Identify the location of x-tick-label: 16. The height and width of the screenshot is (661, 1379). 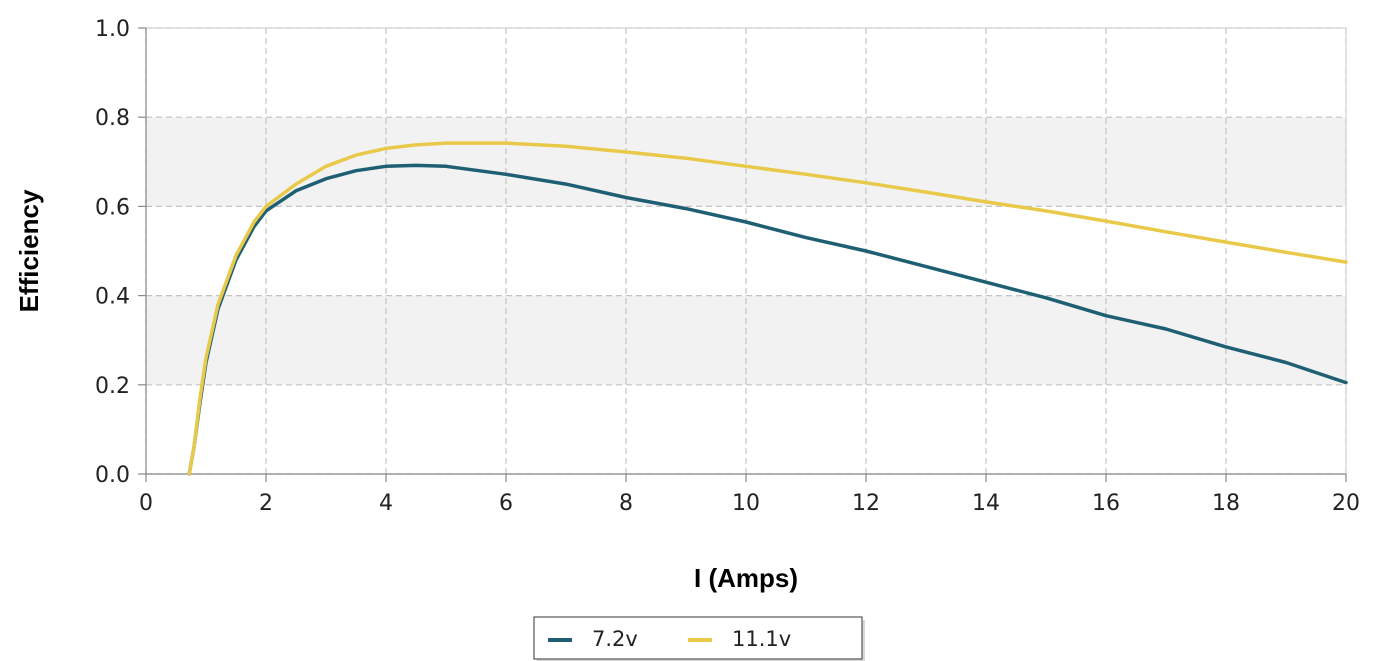
(1106, 503).